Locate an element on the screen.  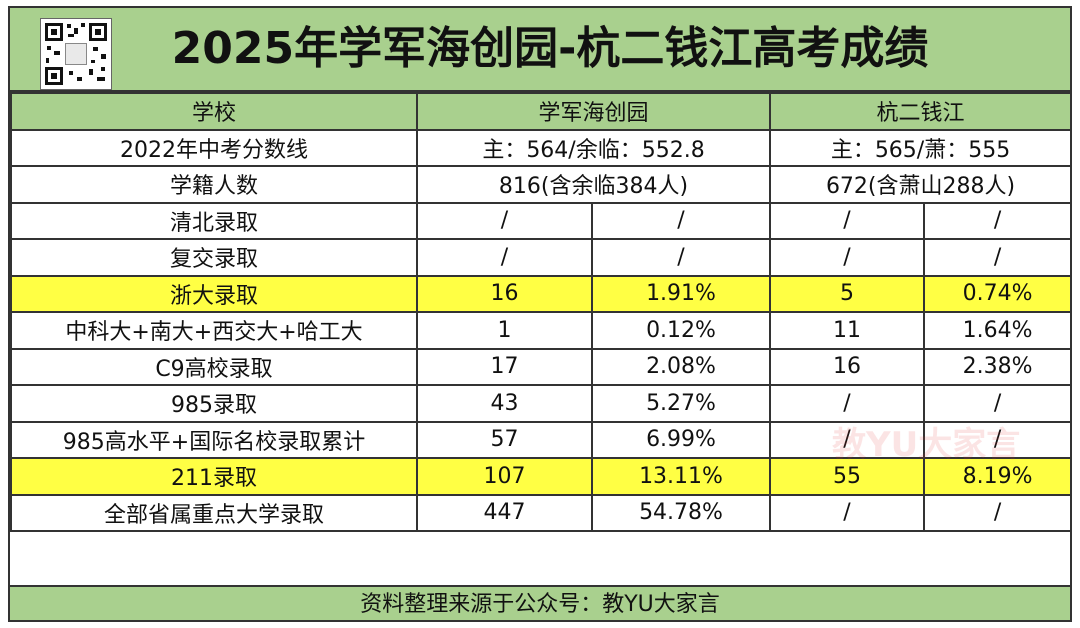
table-row: 985录取 43 5.27% / / is located at coordinates (541, 403).